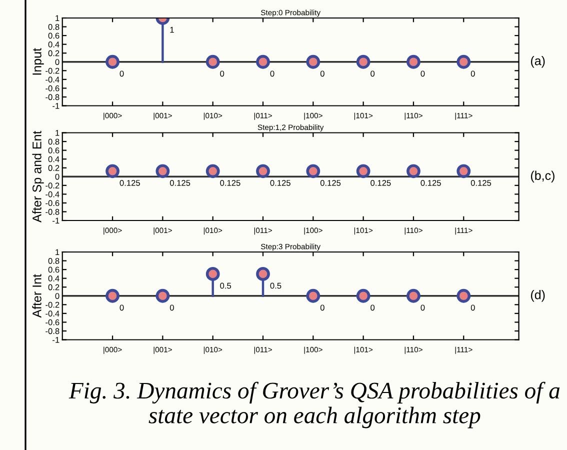 The height and width of the screenshot is (450, 567). What do you see at coordinates (537, 62) in the screenshot?
I see `text: (a)` at bounding box center [537, 62].